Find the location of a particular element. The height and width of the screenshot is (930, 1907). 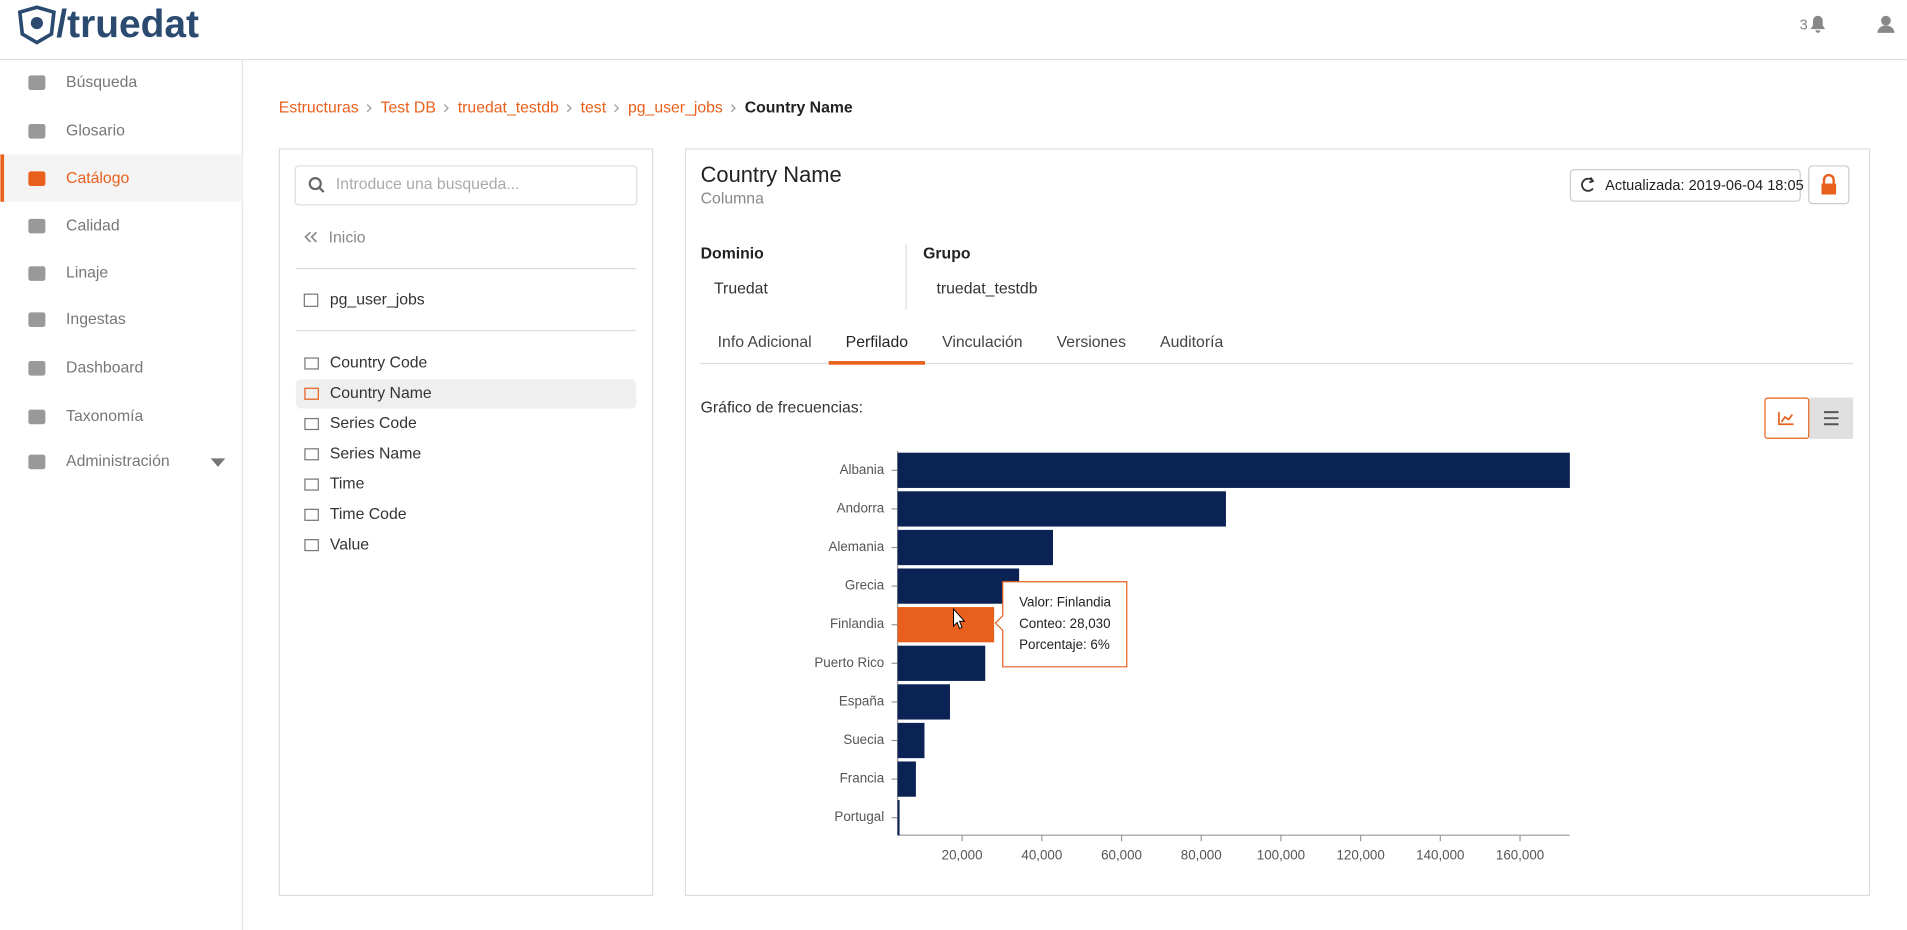

search-box is located at coordinates (466, 185).